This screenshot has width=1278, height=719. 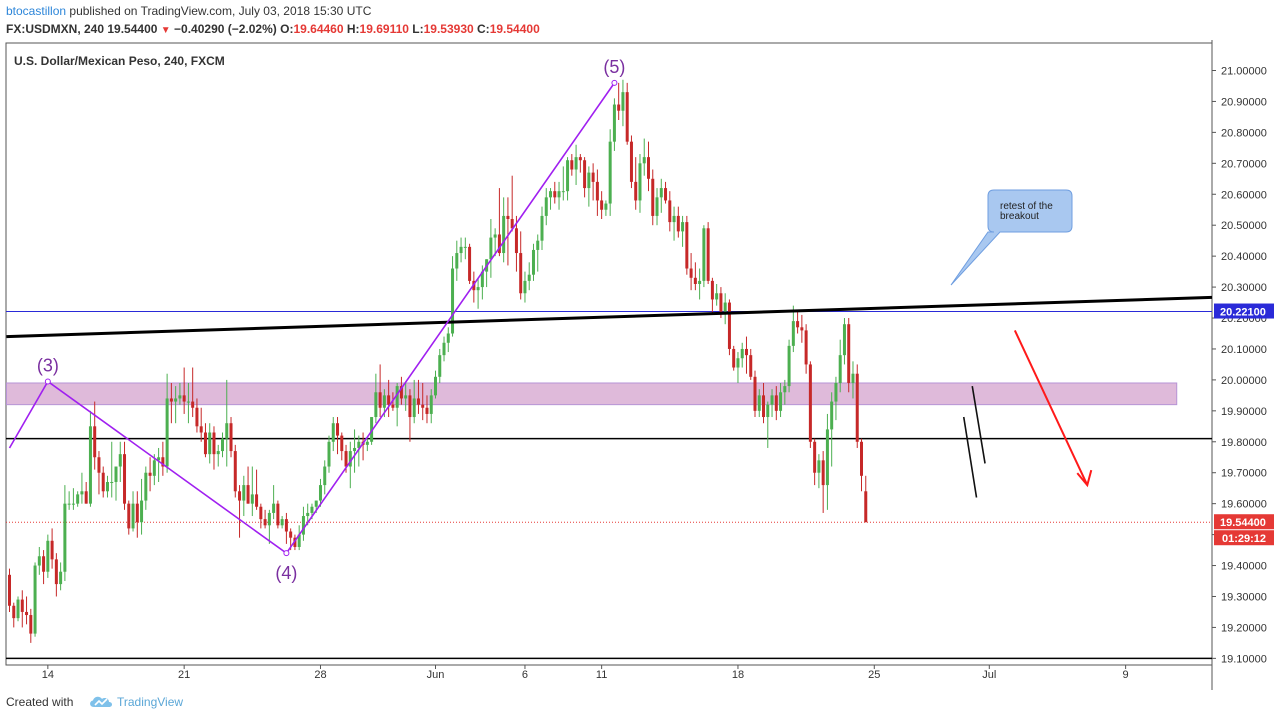 What do you see at coordinates (318, 29) in the screenshot?
I see `open-value: 19.64460` at bounding box center [318, 29].